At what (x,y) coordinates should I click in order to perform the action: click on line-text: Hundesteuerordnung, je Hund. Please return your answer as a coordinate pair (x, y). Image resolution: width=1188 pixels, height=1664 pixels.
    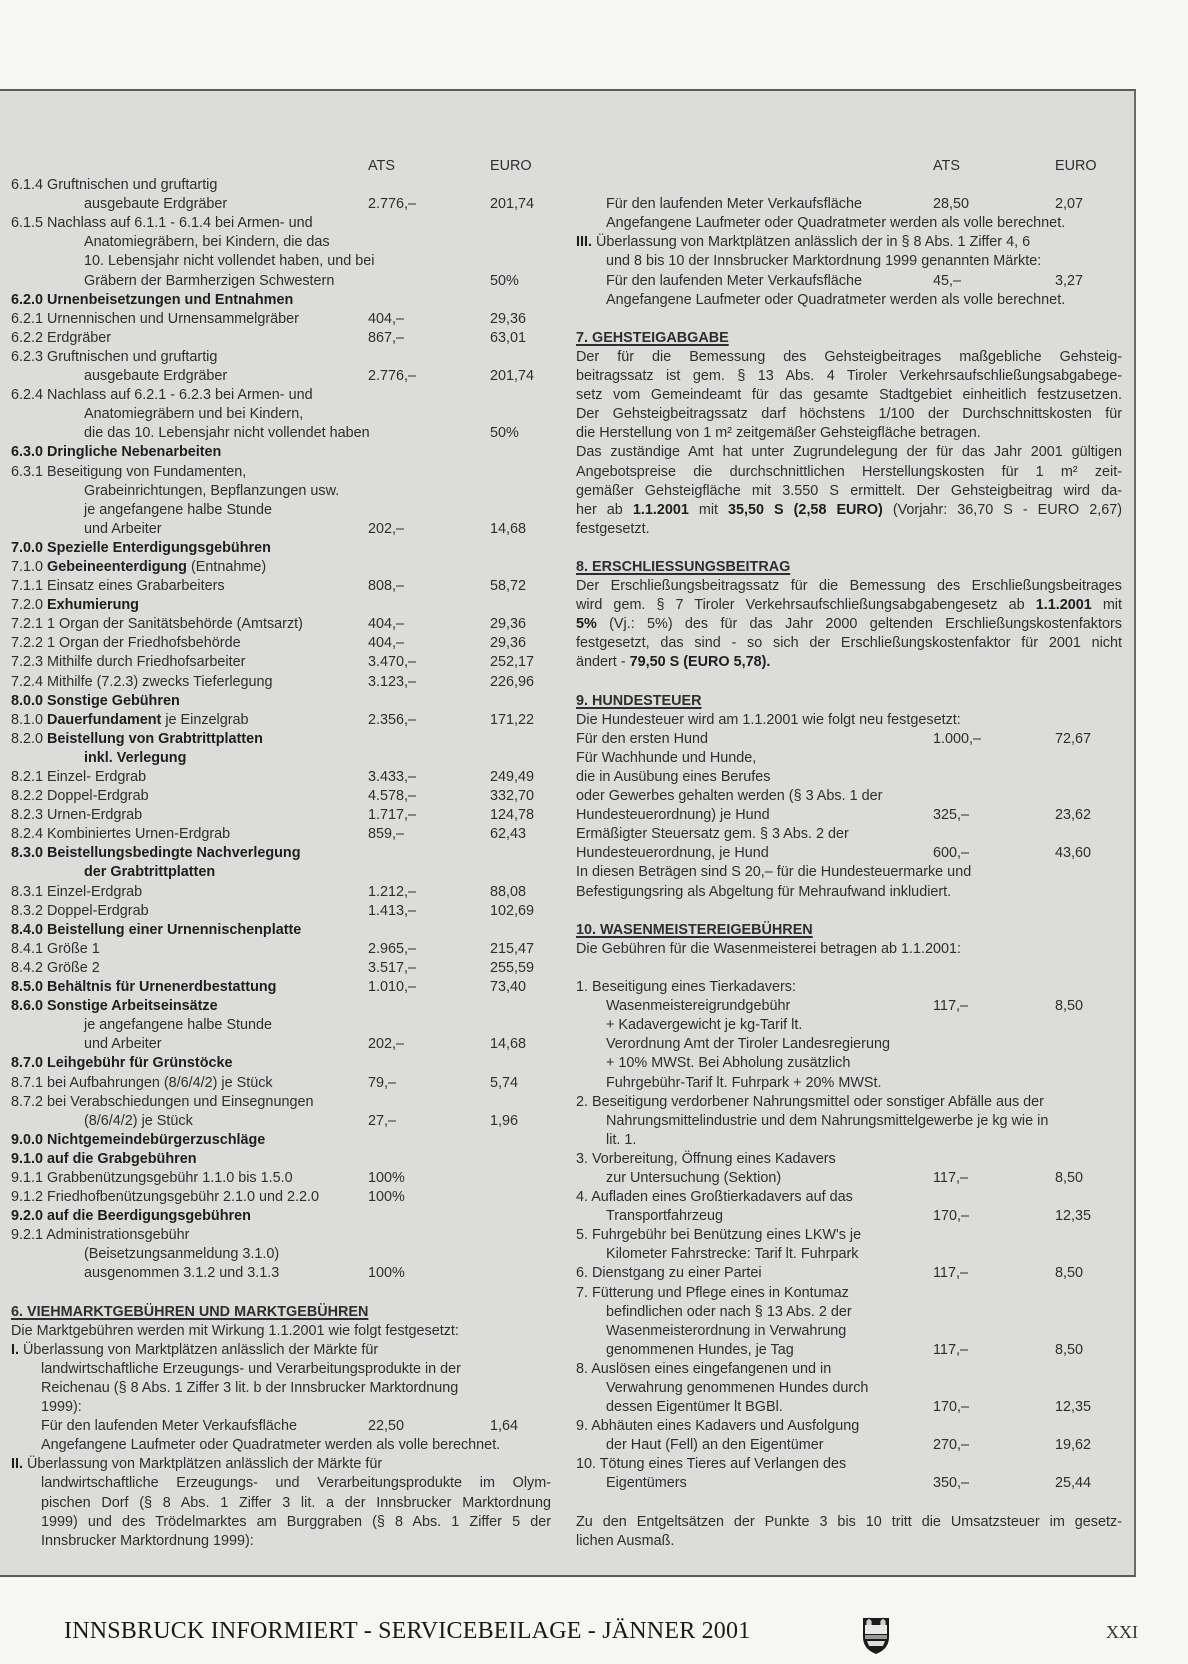
    Looking at the image, I should click on (672, 853).